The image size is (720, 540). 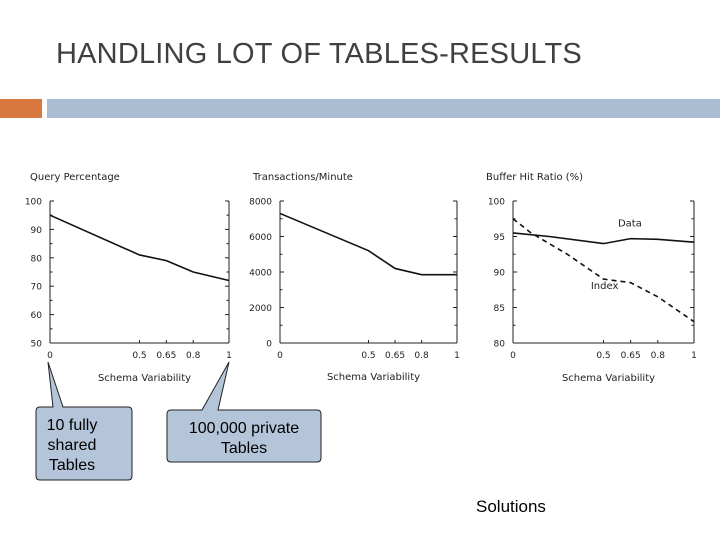 What do you see at coordinates (244, 448) in the screenshot?
I see `callout-right-line-2: Tables` at bounding box center [244, 448].